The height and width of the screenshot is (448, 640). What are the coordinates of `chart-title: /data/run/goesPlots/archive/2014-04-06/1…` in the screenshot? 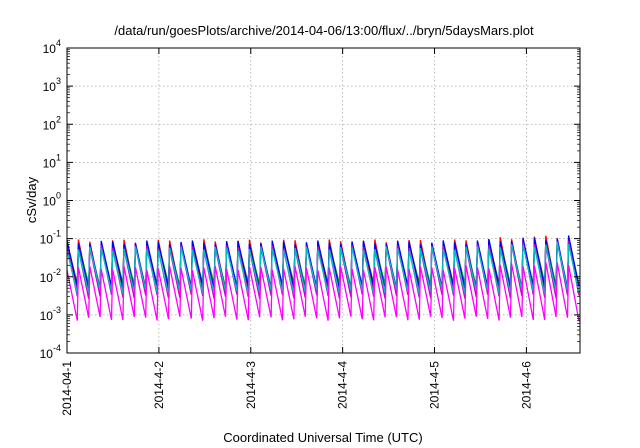 It's located at (324, 30).